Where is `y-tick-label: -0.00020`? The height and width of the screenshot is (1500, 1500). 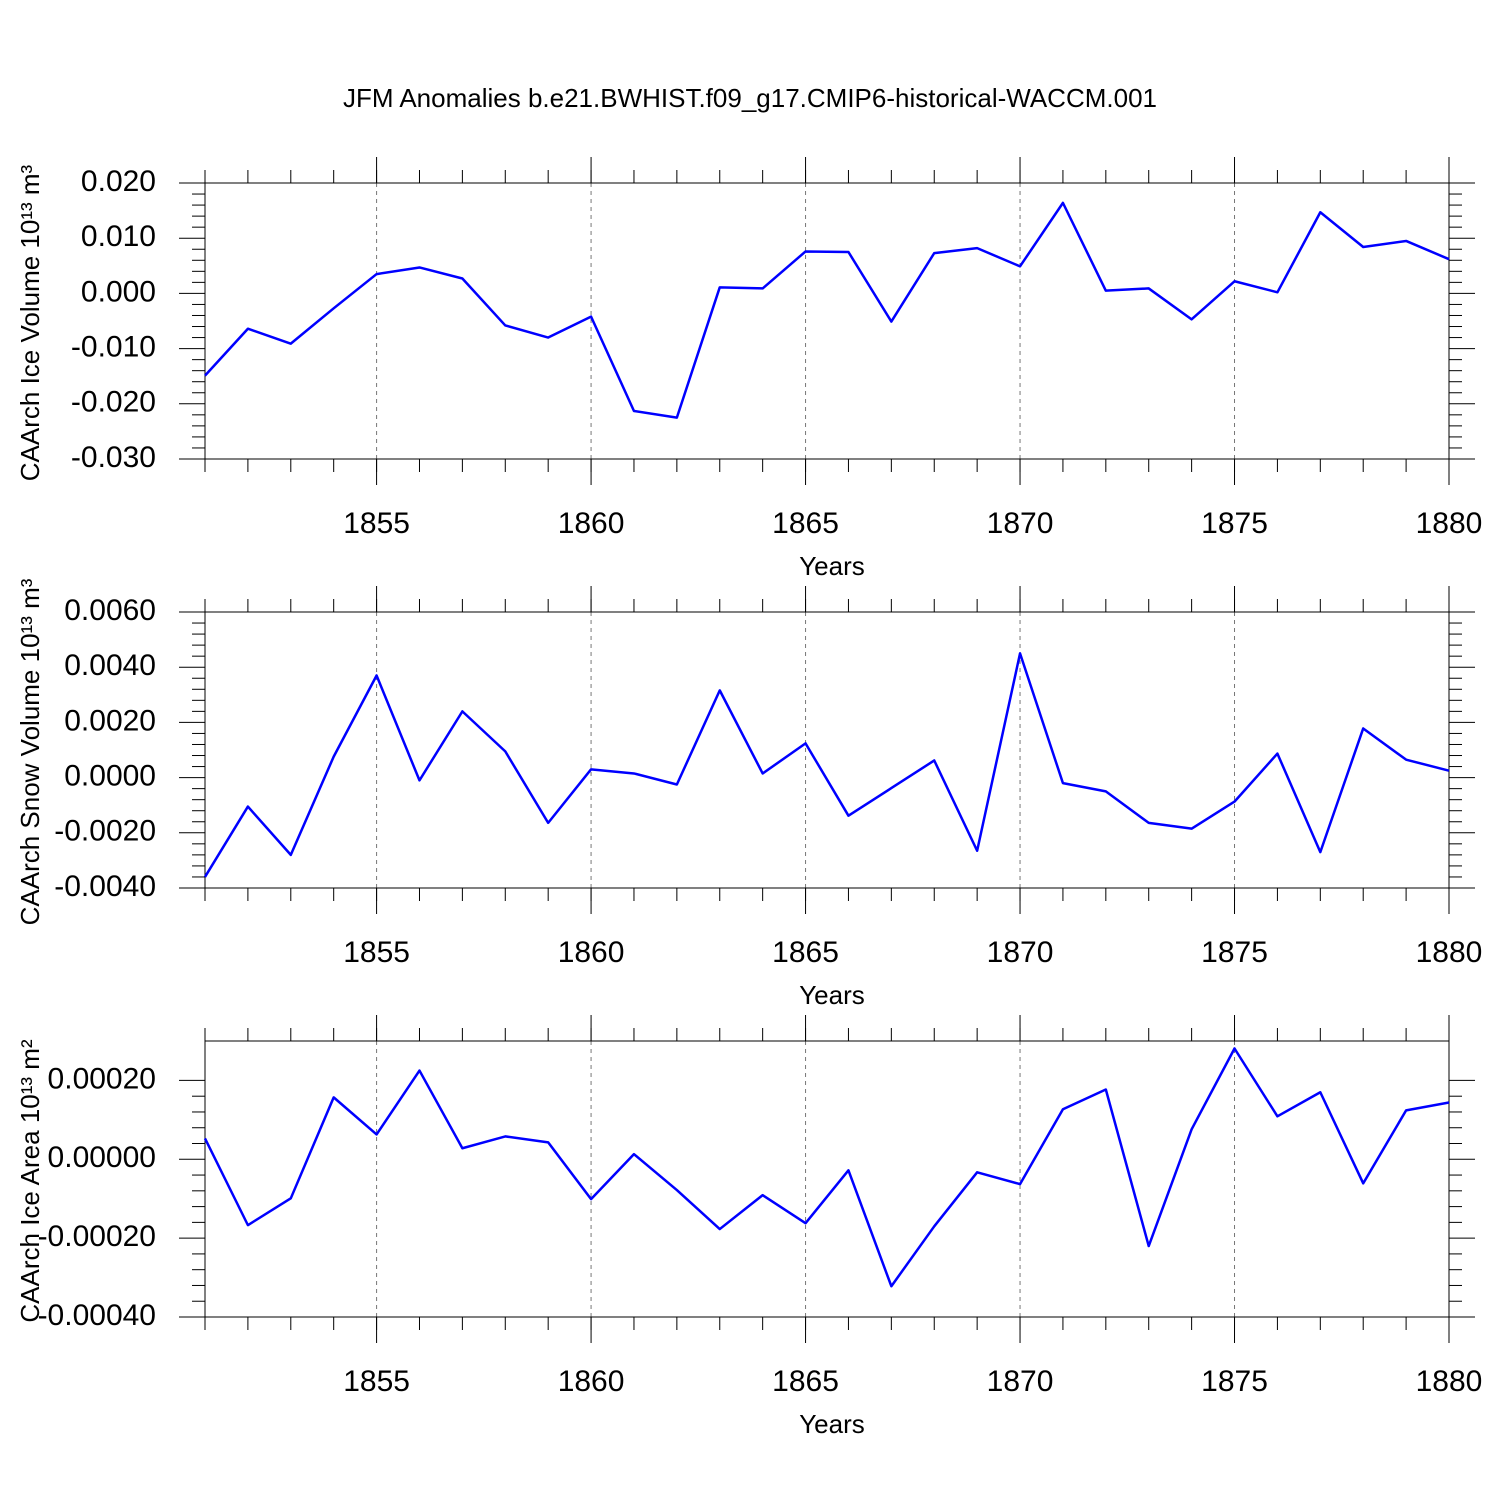
y-tick-label: -0.00020 is located at coordinates (97, 1236).